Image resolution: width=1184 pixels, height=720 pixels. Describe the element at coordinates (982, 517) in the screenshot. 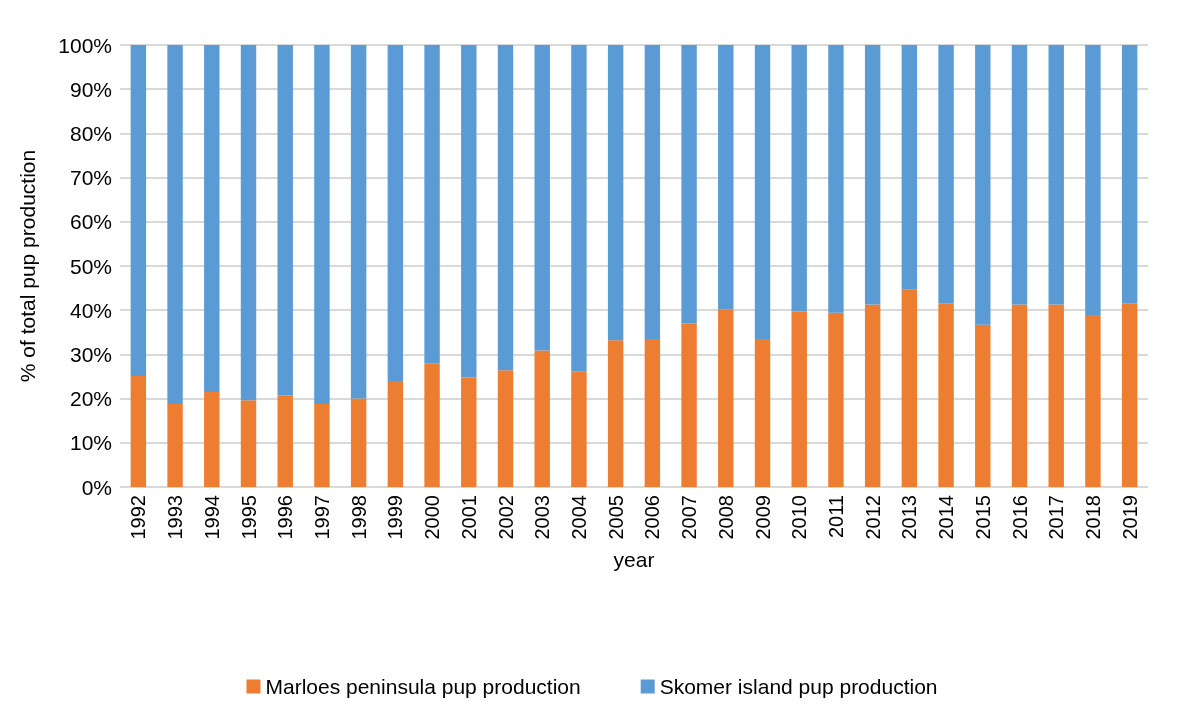

I see `x-tick-label: 2015` at that location.